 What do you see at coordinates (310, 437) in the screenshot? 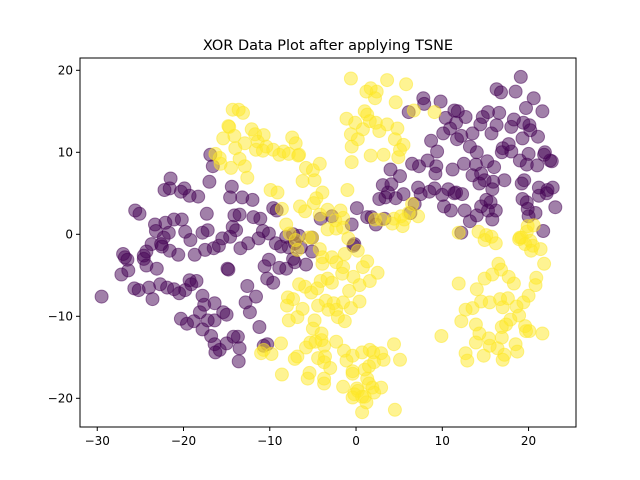
I see `x-axis: −30 −20 −10 0 10 20` at bounding box center [310, 437].